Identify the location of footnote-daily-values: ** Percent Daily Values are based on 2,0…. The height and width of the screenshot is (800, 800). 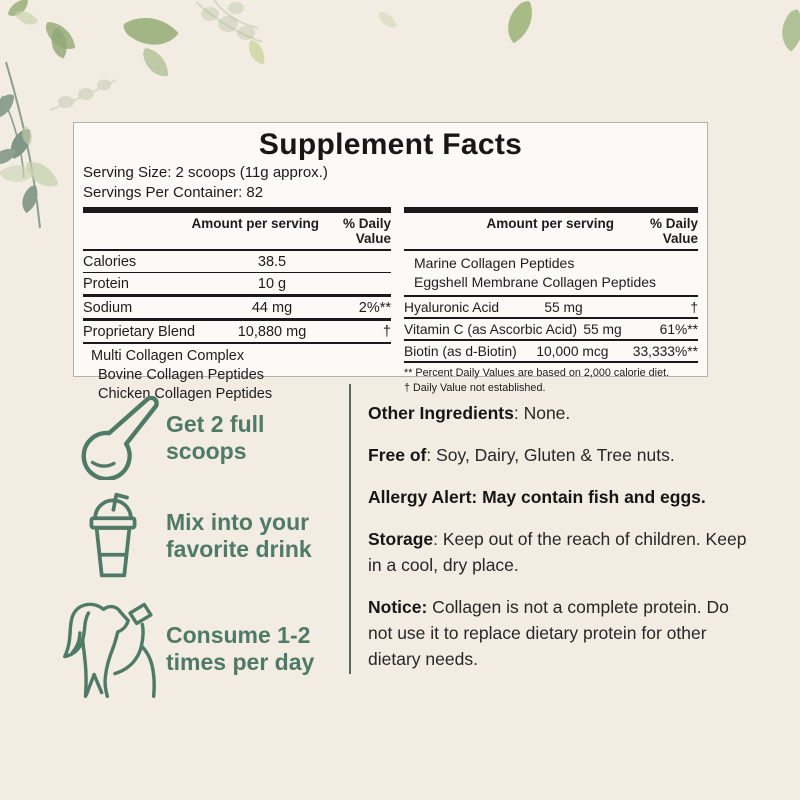
(537, 373).